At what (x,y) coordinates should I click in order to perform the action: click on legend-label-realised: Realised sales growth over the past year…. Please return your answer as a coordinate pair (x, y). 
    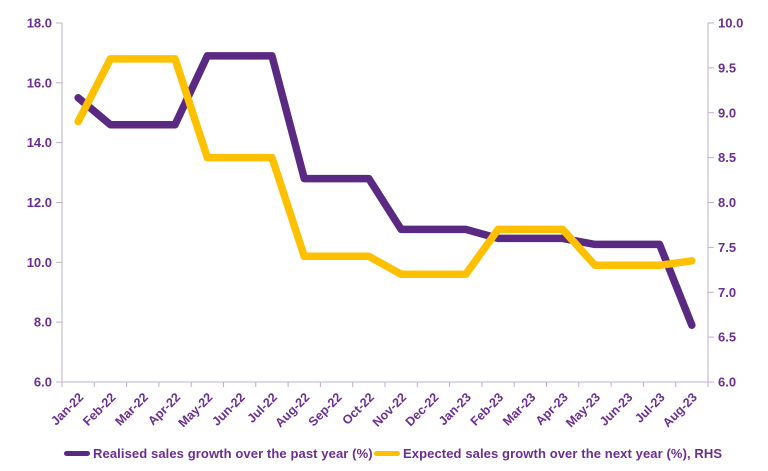
    Looking at the image, I should click on (233, 453).